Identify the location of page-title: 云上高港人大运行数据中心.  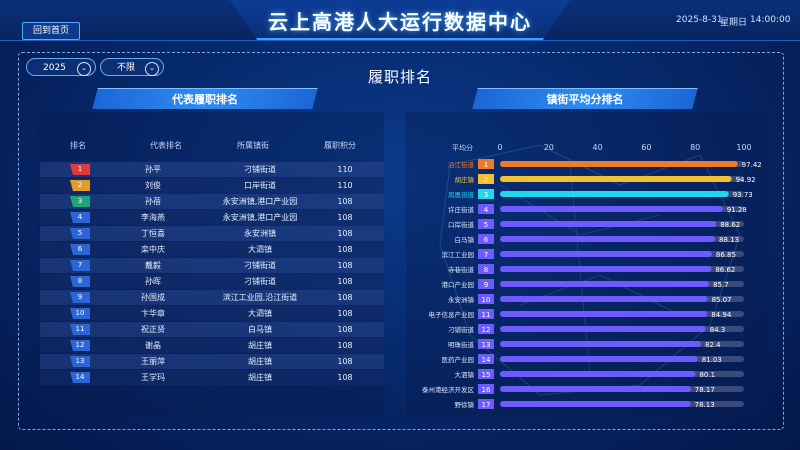
(400, 22).